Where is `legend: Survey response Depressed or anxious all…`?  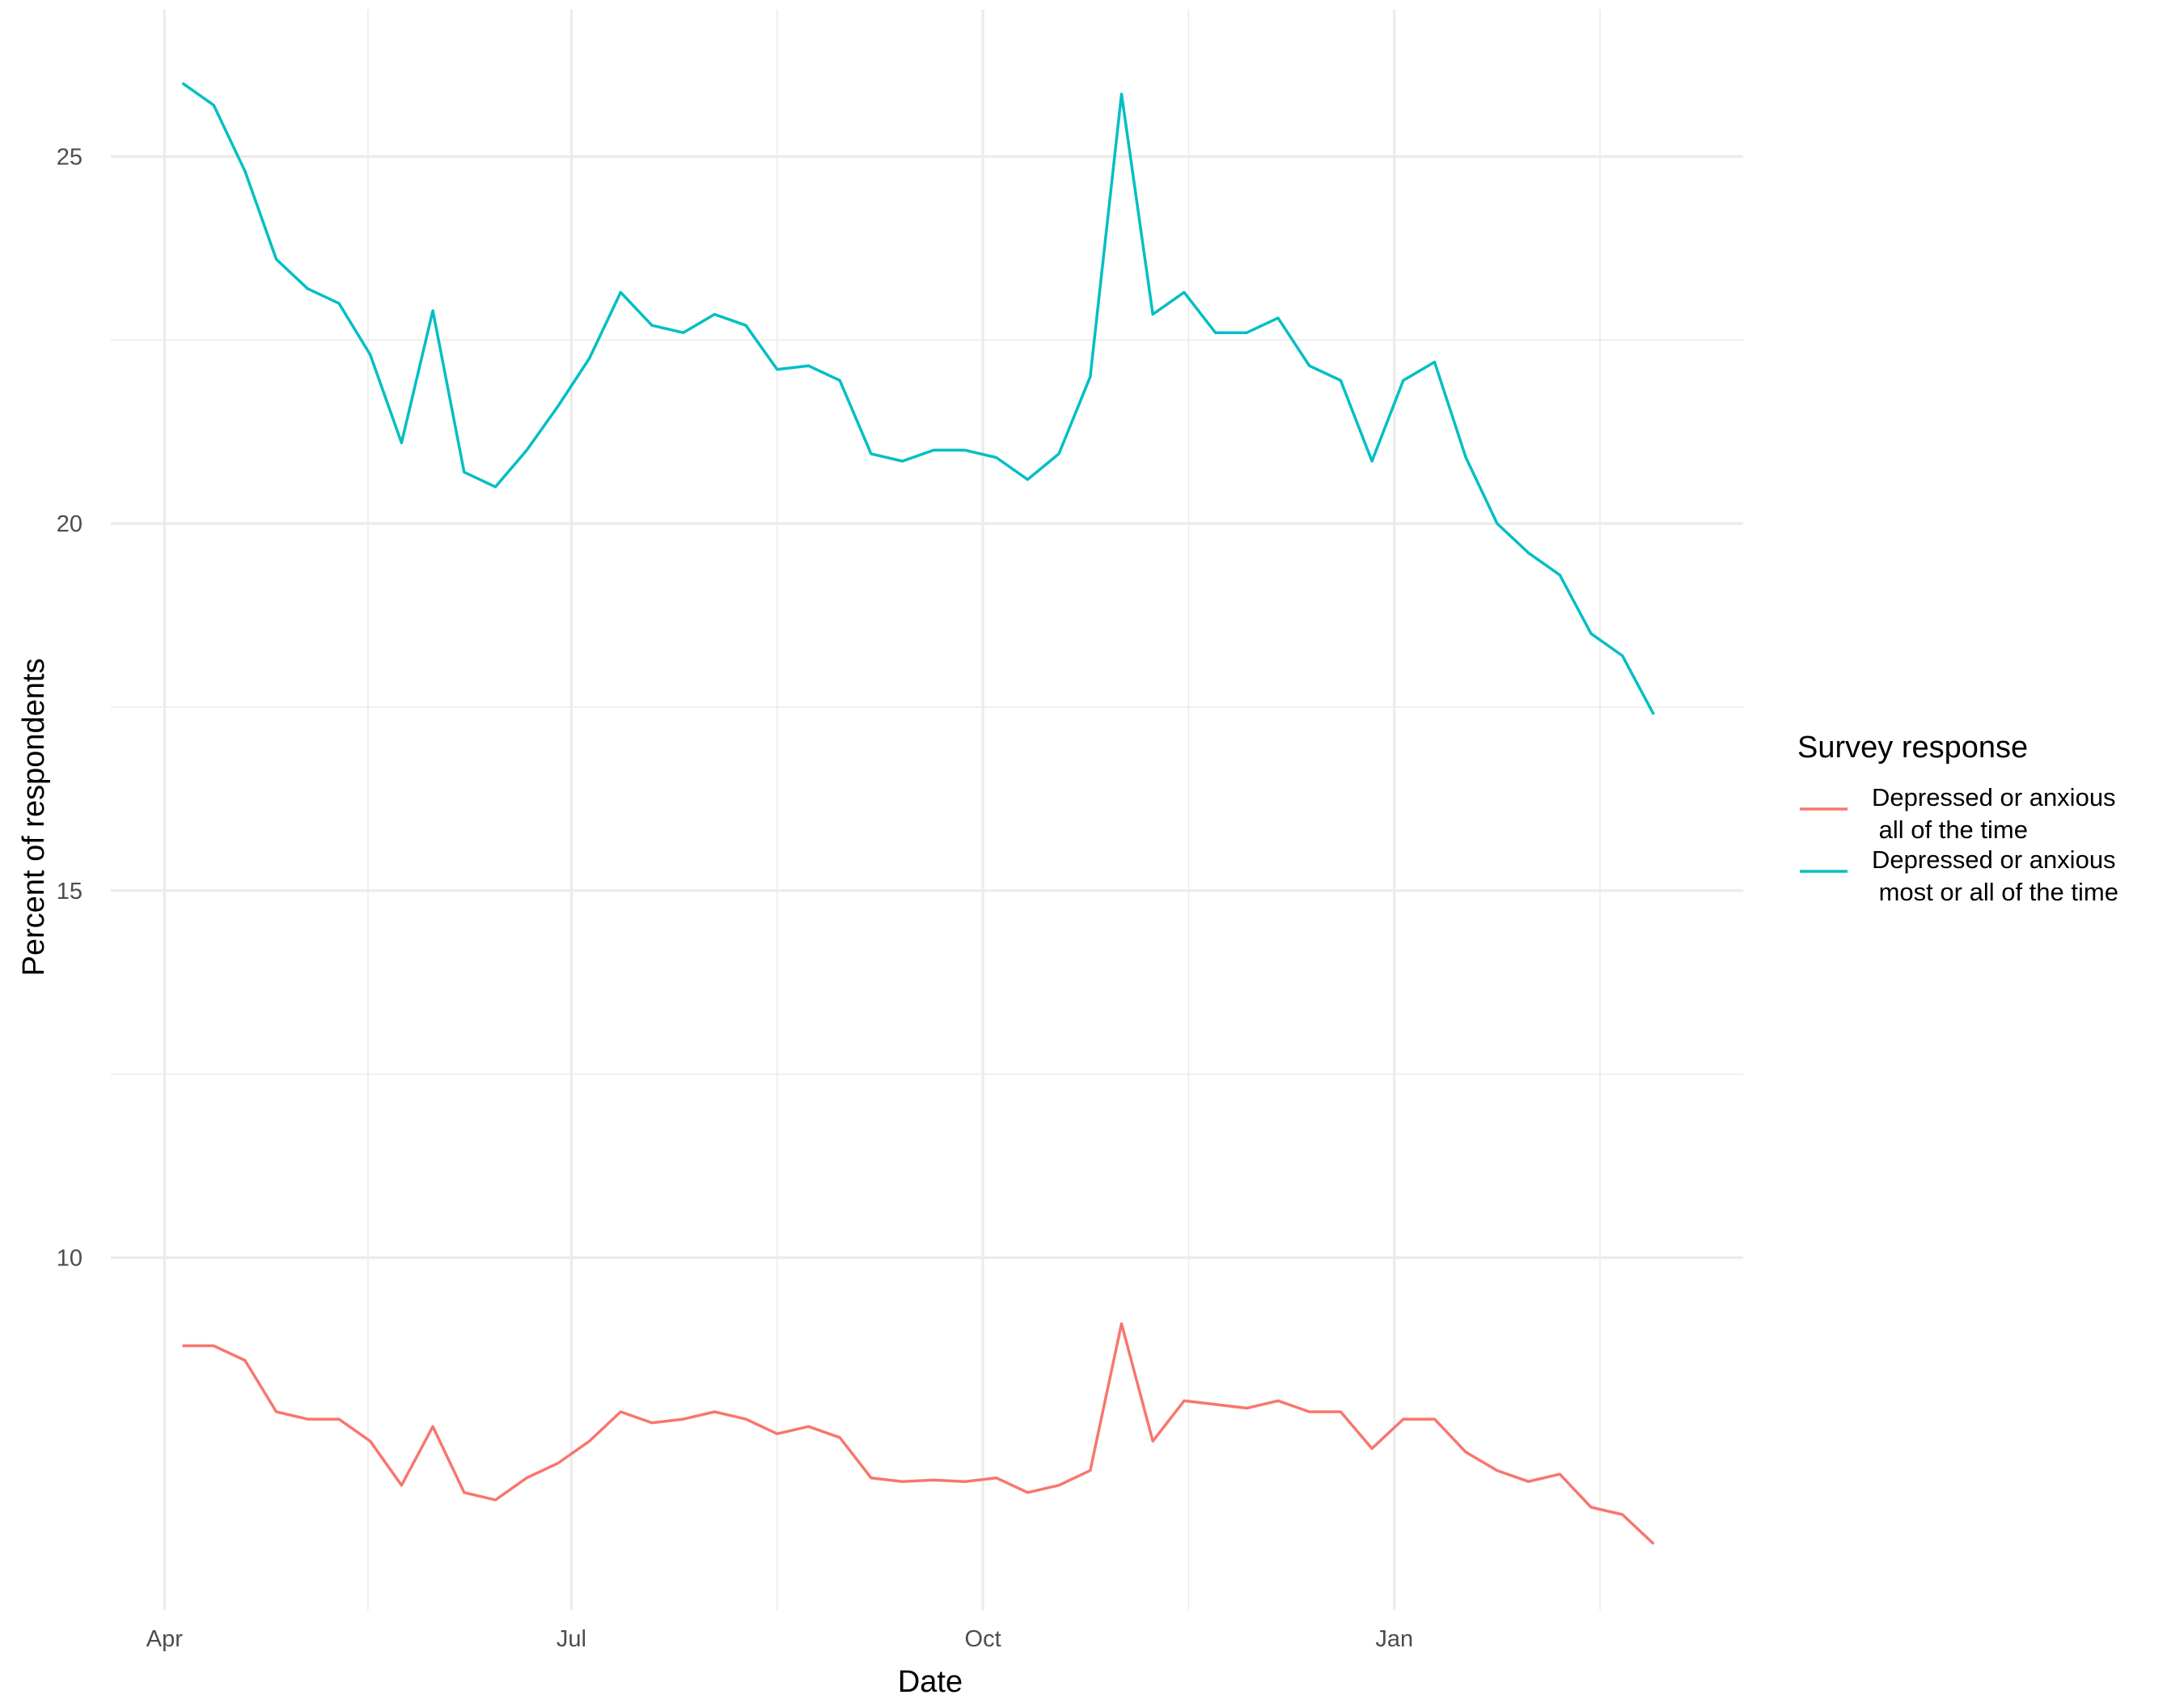
legend: Survey response Depressed or anxious all… is located at coordinates (1958, 818).